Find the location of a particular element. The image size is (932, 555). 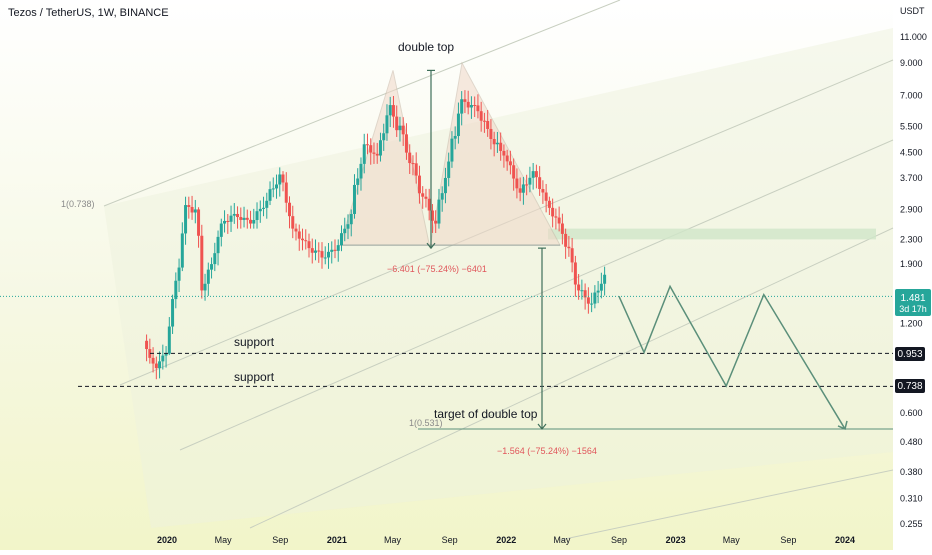

current-price-value: 1.481 is located at coordinates (912, 298).